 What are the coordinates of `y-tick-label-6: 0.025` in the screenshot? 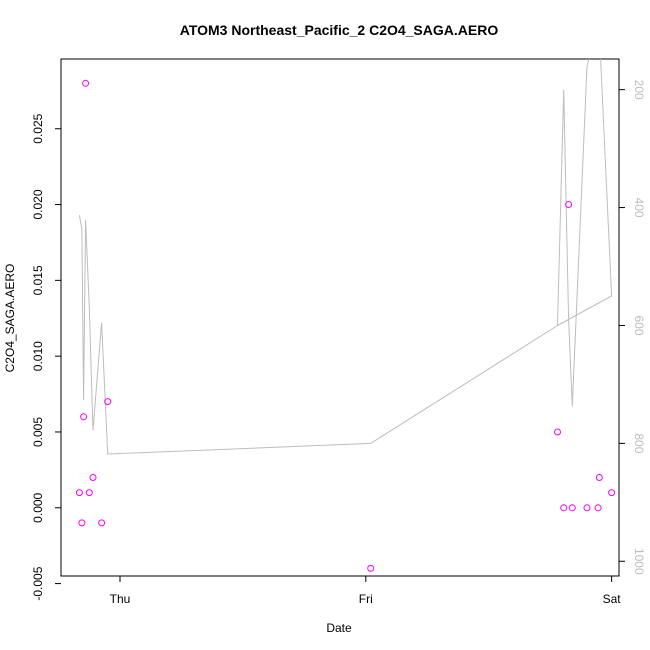 It's located at (38, 128).